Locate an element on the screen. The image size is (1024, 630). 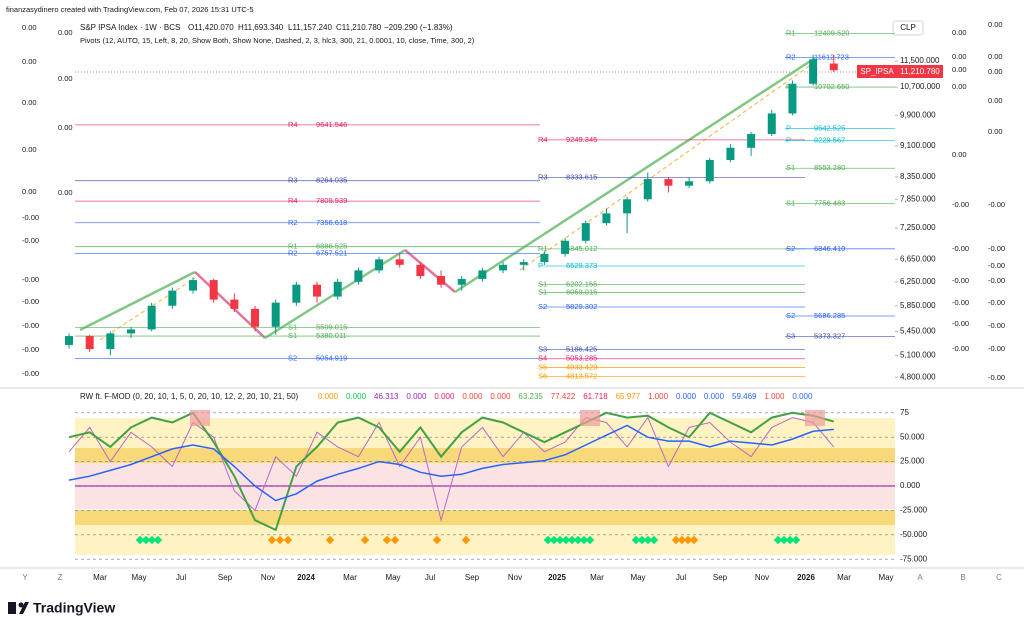
pivot-value: 5509.015 is located at coordinates (331, 326).